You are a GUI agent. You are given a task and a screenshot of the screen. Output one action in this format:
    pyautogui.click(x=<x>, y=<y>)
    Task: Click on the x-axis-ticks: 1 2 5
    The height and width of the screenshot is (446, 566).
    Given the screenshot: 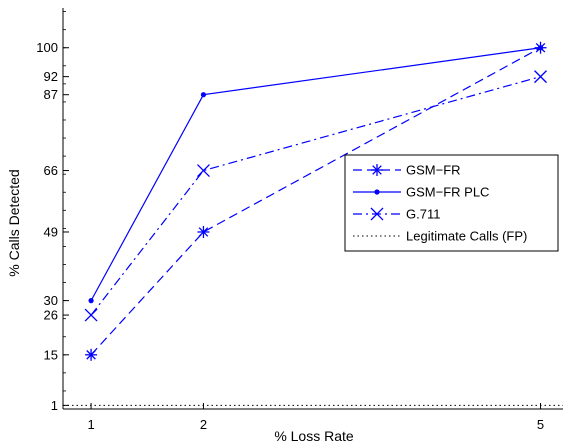 What is the action you would take?
    pyautogui.click(x=315, y=417)
    